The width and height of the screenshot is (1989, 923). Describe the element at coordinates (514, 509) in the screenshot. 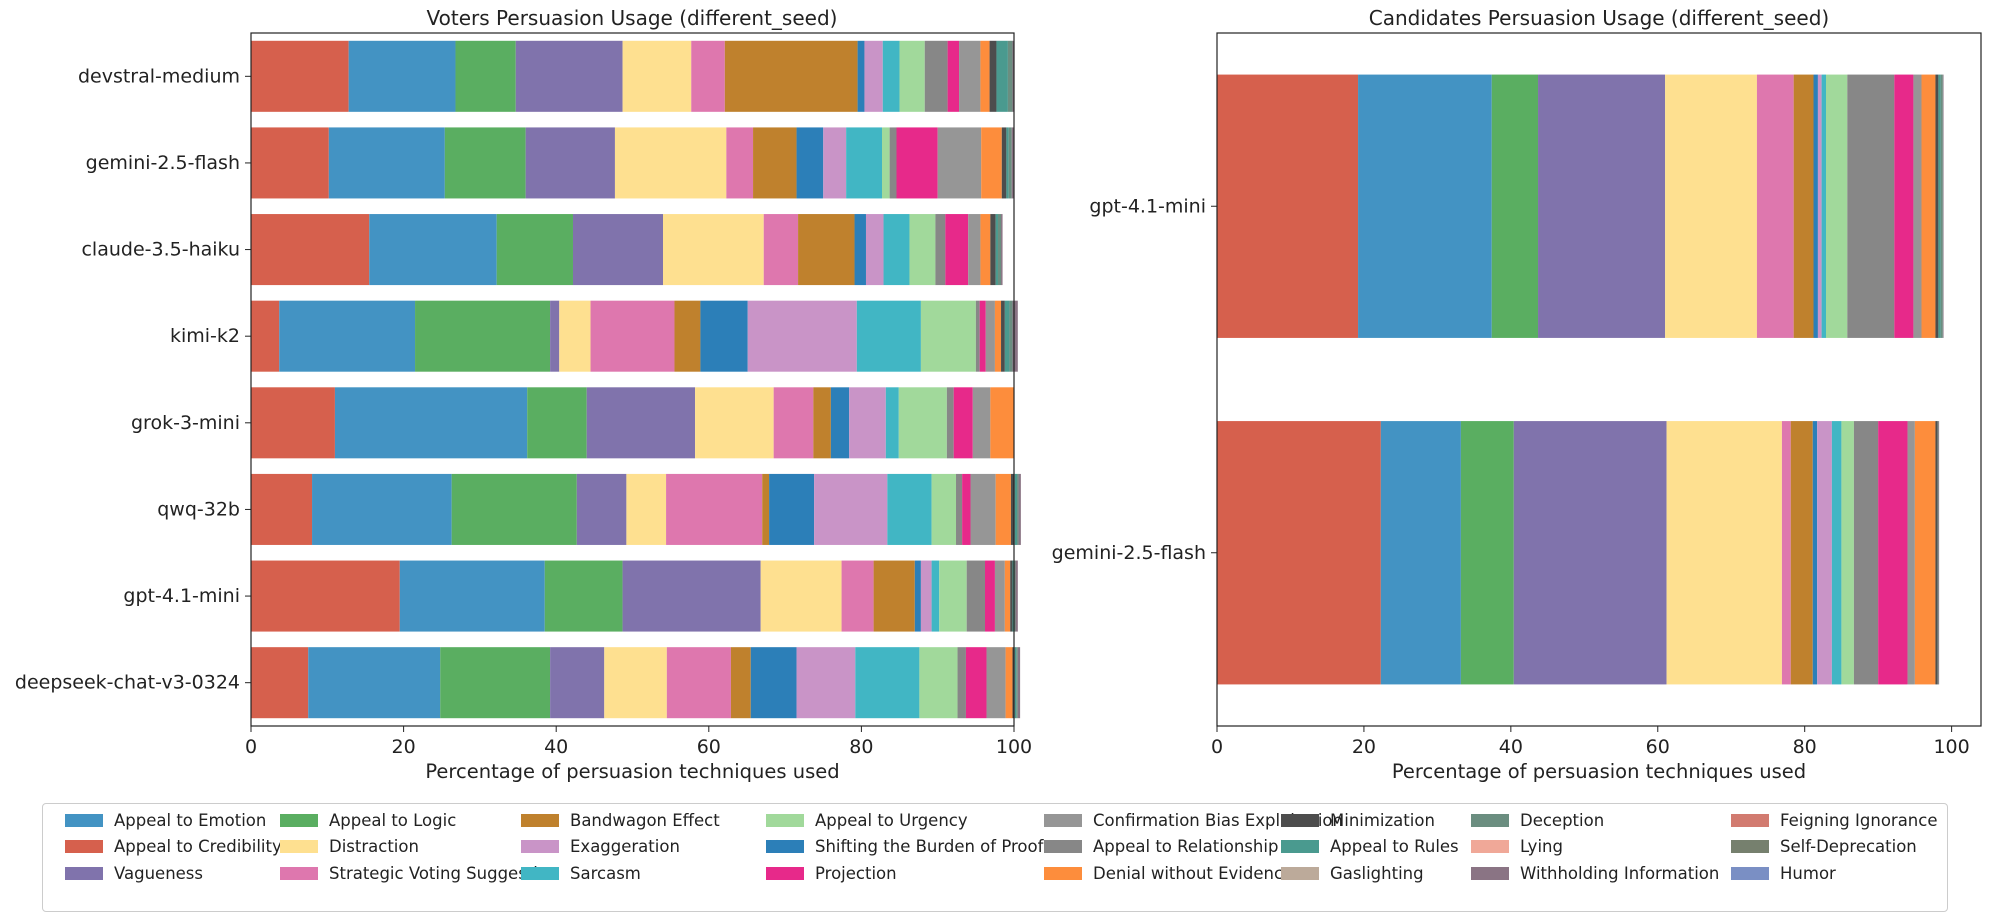

I see `bar-segment-qwq-32b-appeal-to-logic` at that location.